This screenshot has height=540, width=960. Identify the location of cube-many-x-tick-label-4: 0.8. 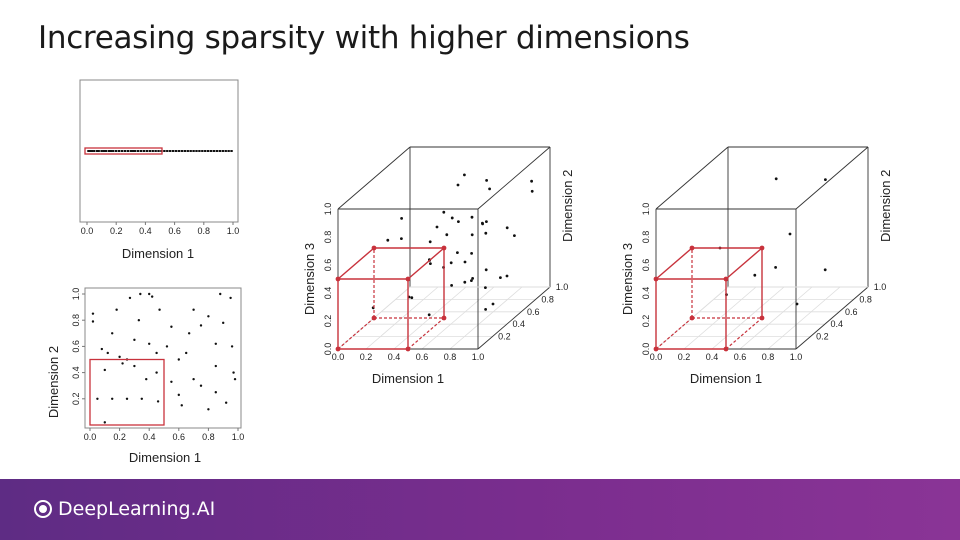
(450, 357).